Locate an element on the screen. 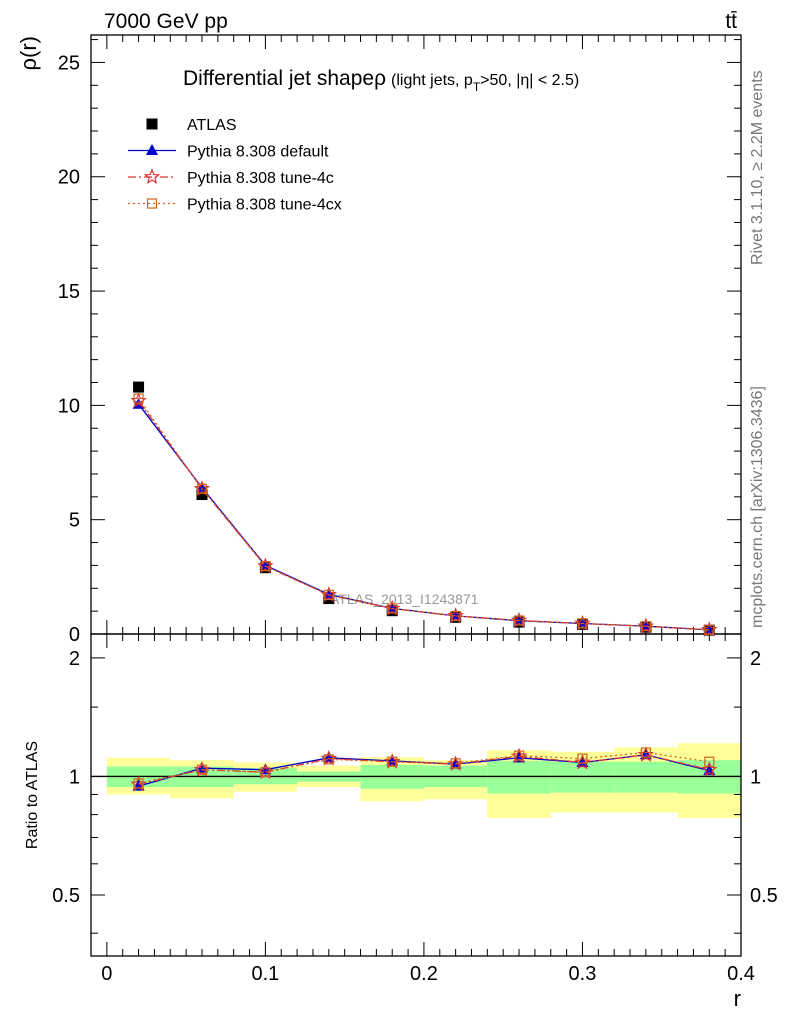 This screenshot has height=1024, width=786. legend-label: Pythia 8.308 tune-4c is located at coordinates (260, 178).